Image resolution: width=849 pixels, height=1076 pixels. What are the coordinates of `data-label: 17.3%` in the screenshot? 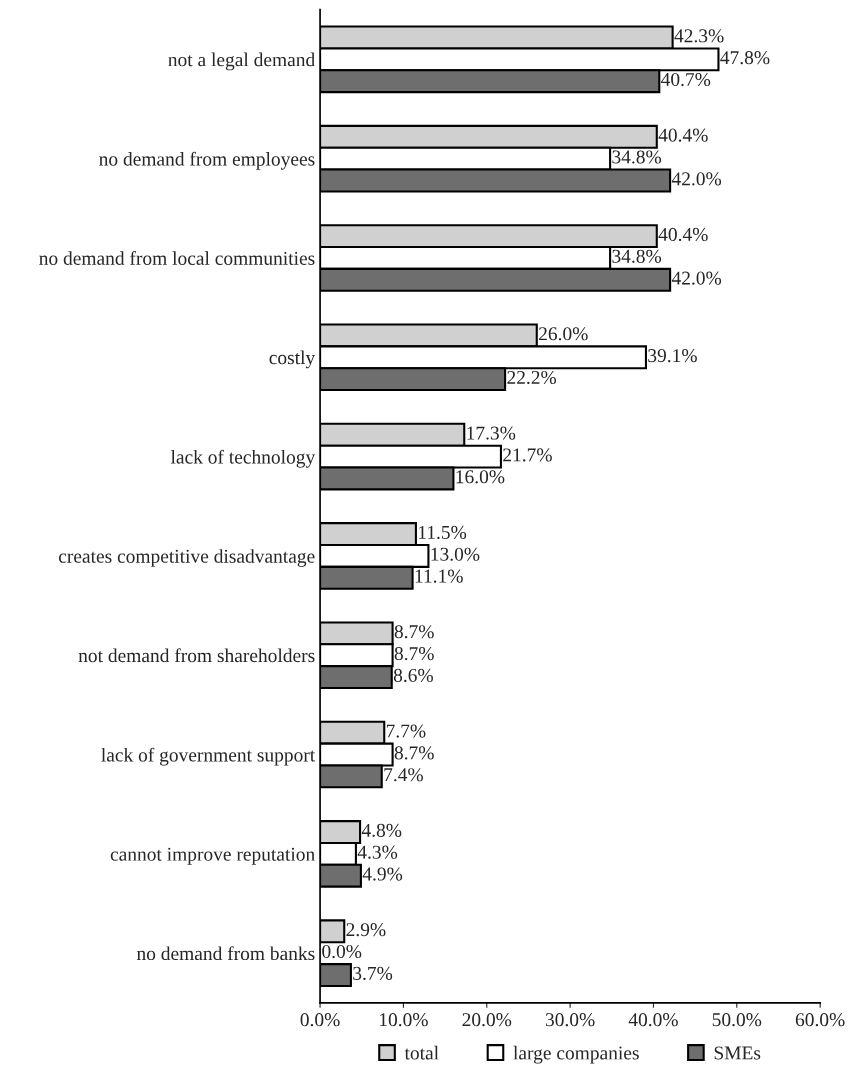 It's located at (491, 433).